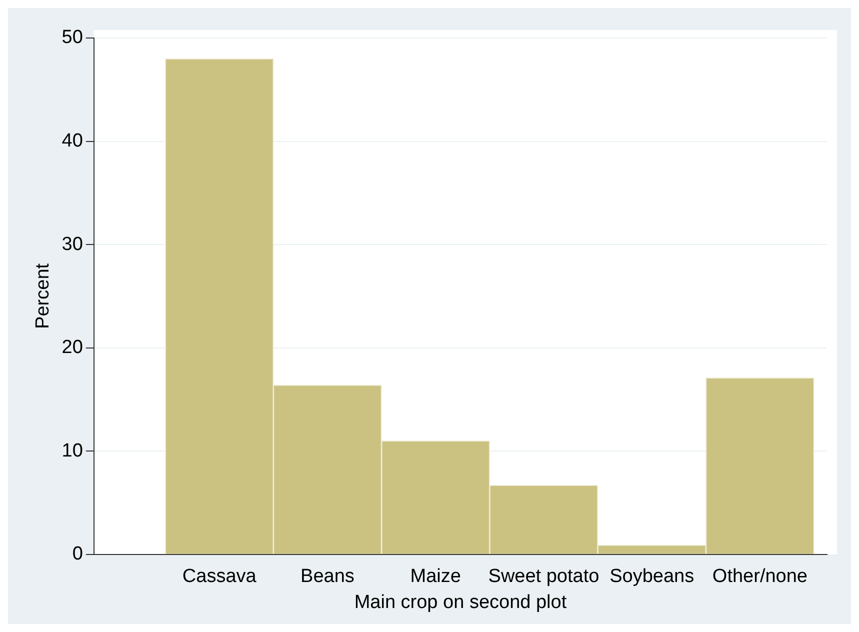 Image resolution: width=859 pixels, height=632 pixels. I want to click on x-tick-label: Beans, so click(327, 577).